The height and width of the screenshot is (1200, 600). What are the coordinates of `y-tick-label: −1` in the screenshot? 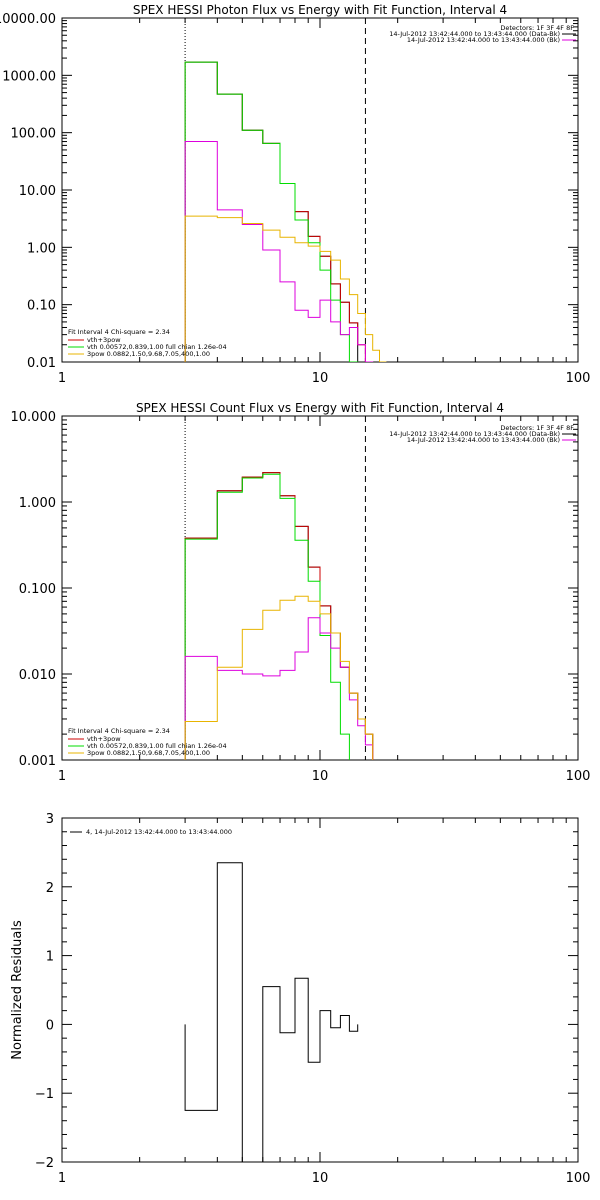 It's located at (44, 1094).